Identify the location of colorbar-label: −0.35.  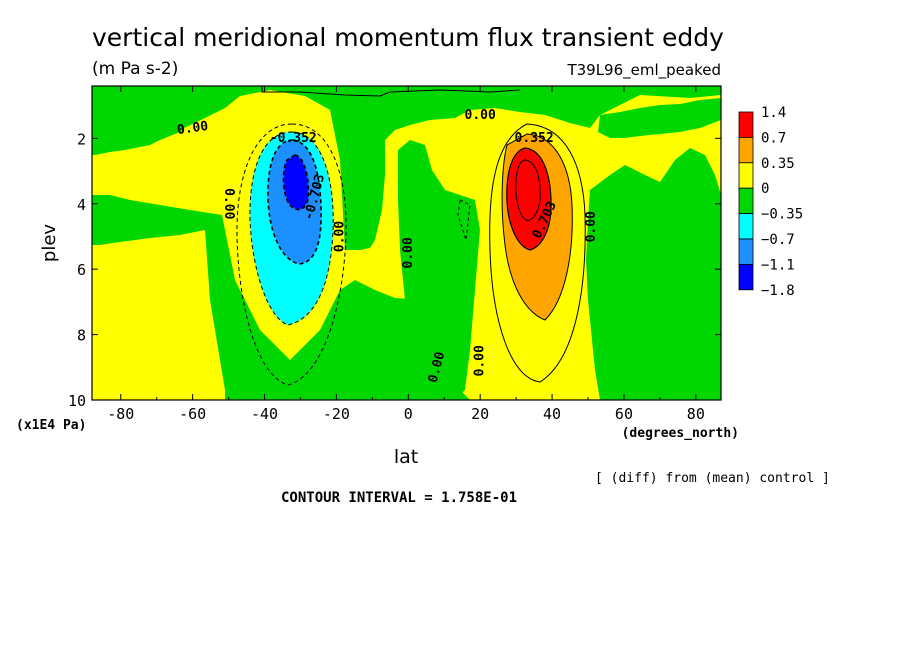
(782, 215).